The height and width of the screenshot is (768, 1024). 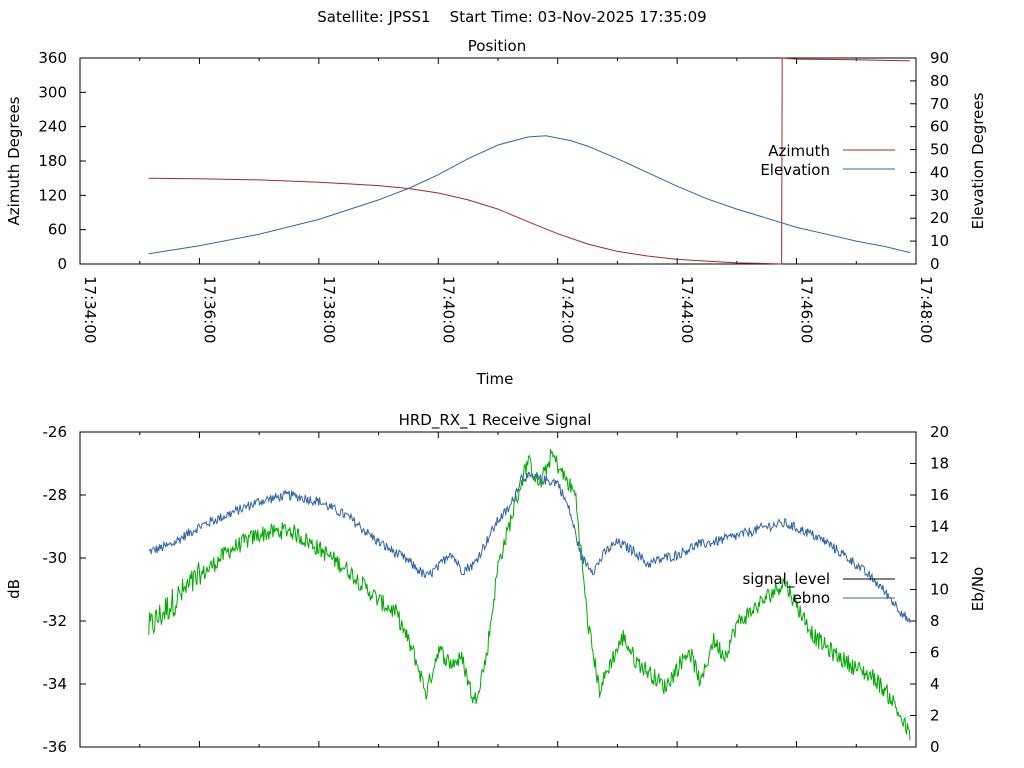 I want to click on x-tick-label: 17:44:00, so click(x=687, y=309).